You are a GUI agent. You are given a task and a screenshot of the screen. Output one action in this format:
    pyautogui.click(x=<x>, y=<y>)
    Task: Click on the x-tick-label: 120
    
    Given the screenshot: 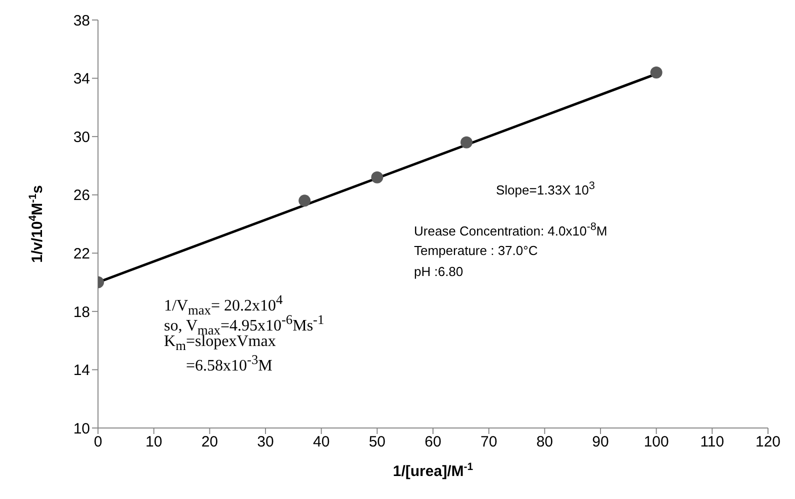 What is the action you would take?
    pyautogui.click(x=768, y=442)
    